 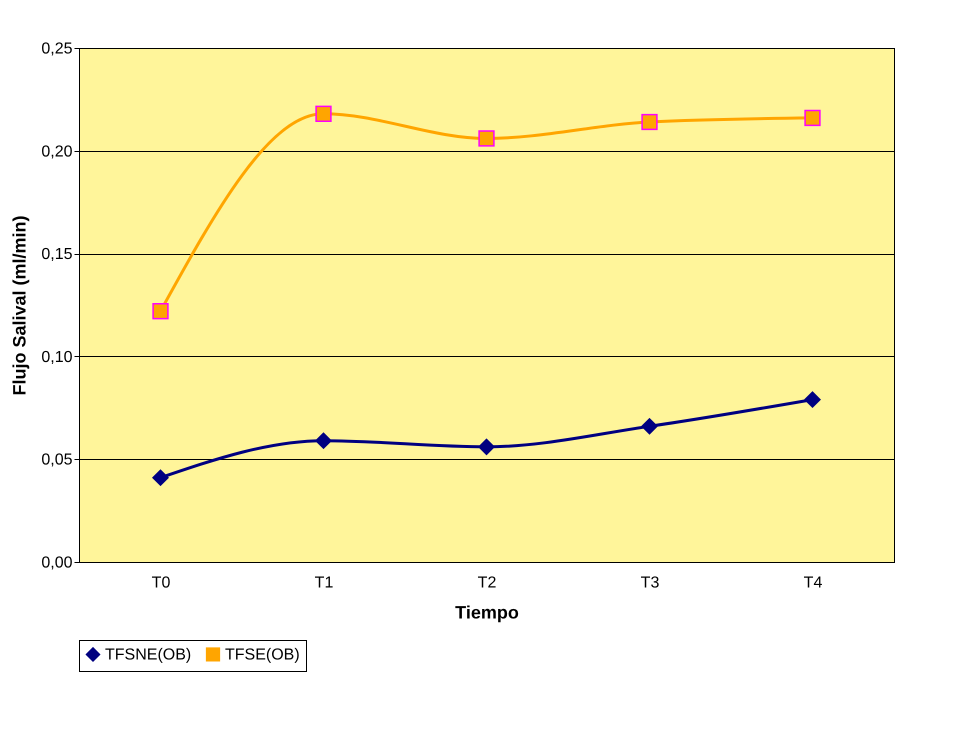 I want to click on y-tick-label: 0,00, so click(x=57, y=563).